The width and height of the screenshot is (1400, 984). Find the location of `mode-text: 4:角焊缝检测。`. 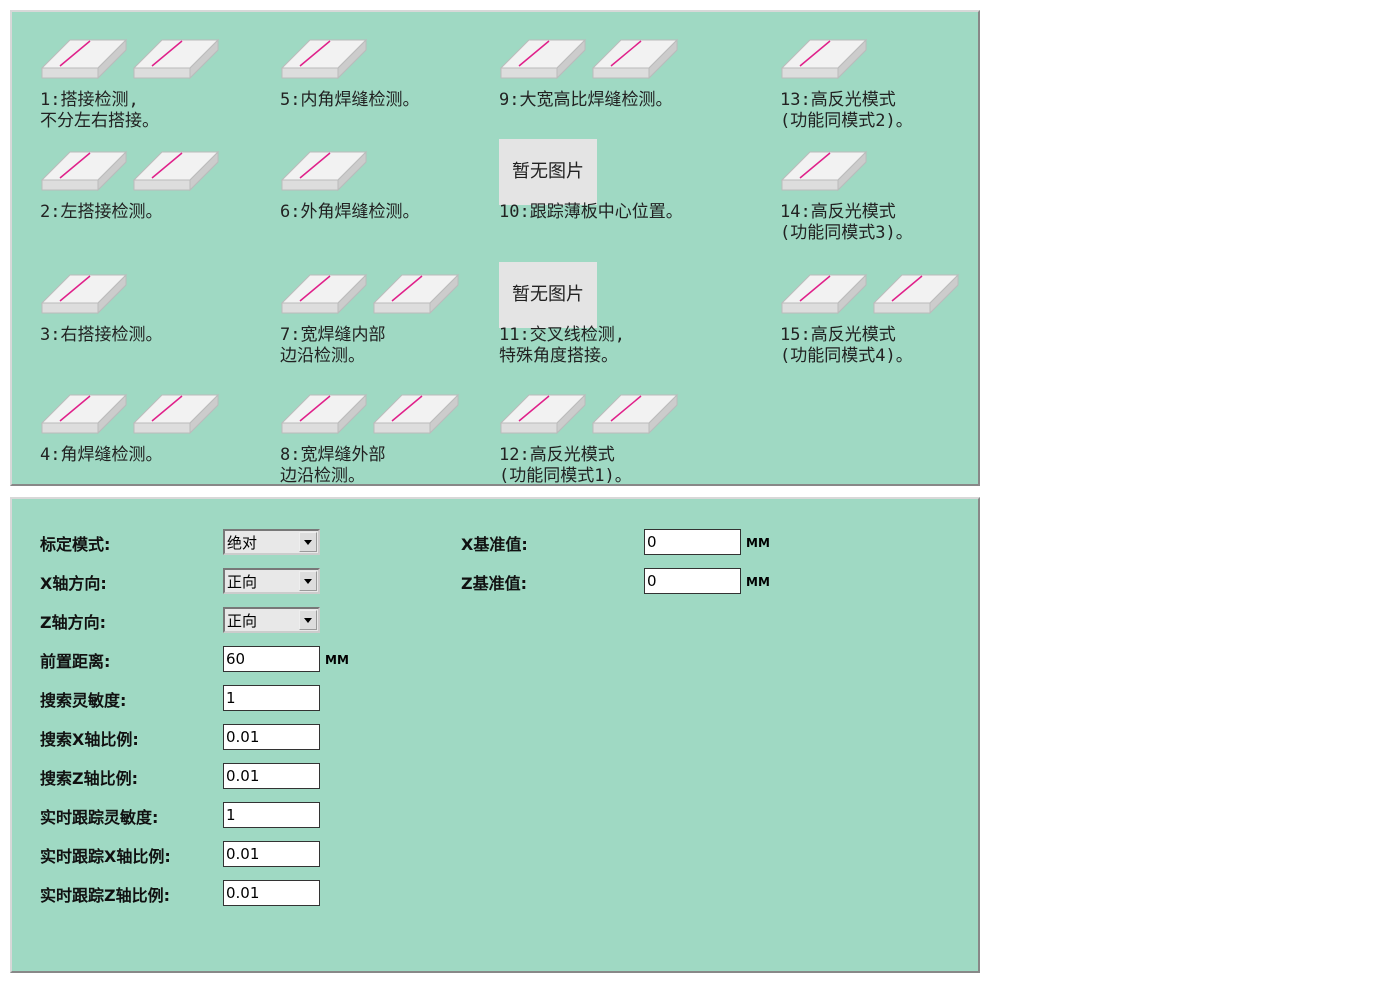

mode-text: 4:角焊缝检测。 is located at coordinates (101, 455).